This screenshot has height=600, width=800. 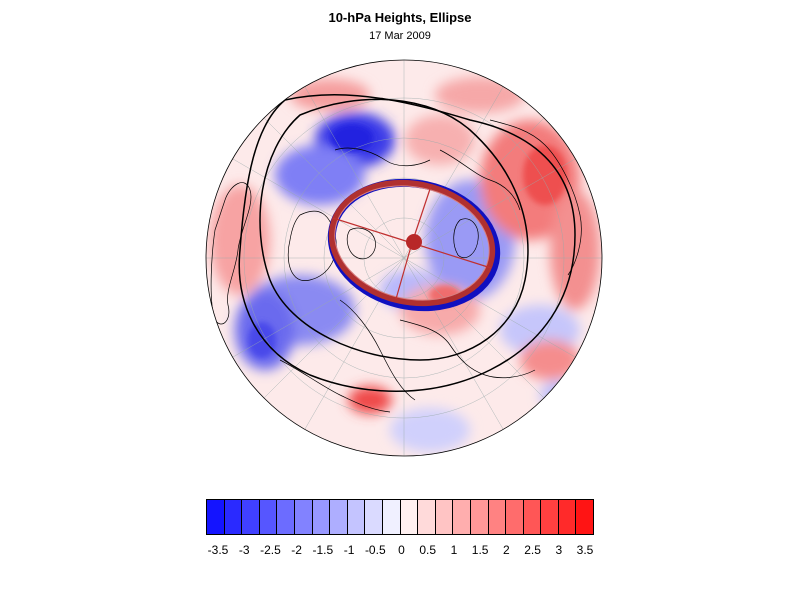 I want to click on colorbar-tick-label: -1.5, so click(x=323, y=550).